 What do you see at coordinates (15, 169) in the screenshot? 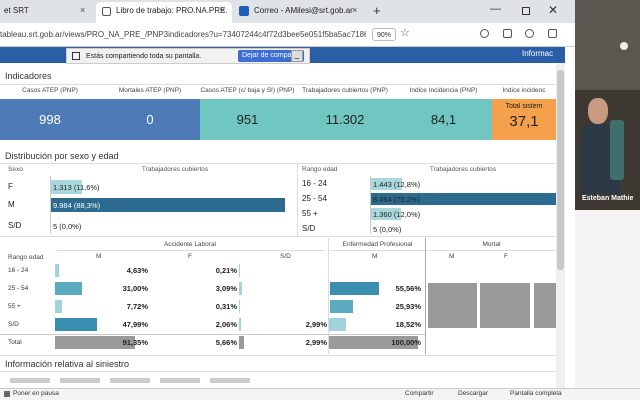
I see `table-header: Sexo` at bounding box center [15, 169].